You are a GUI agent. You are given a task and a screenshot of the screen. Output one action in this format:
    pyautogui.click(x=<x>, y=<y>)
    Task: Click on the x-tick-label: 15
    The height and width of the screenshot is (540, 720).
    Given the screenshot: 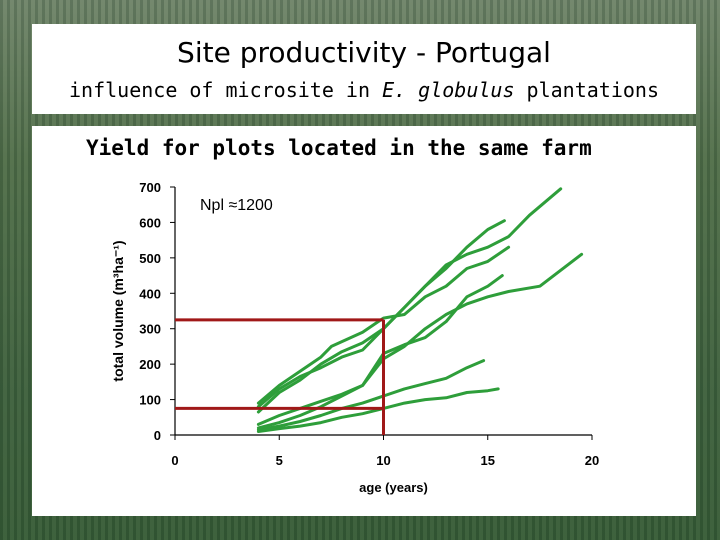 What is the action you would take?
    pyautogui.click(x=488, y=460)
    